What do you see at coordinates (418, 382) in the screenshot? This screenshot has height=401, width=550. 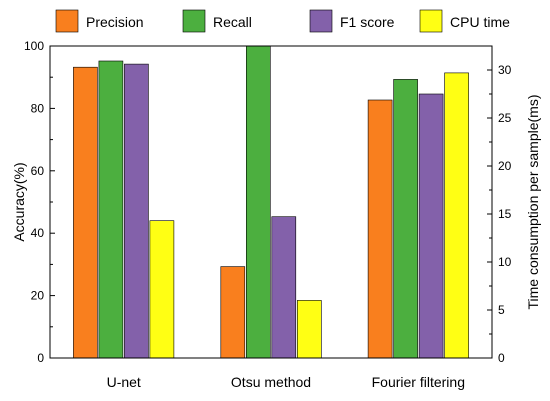 I see `x-tick-label: Fourier filtering` at bounding box center [418, 382].